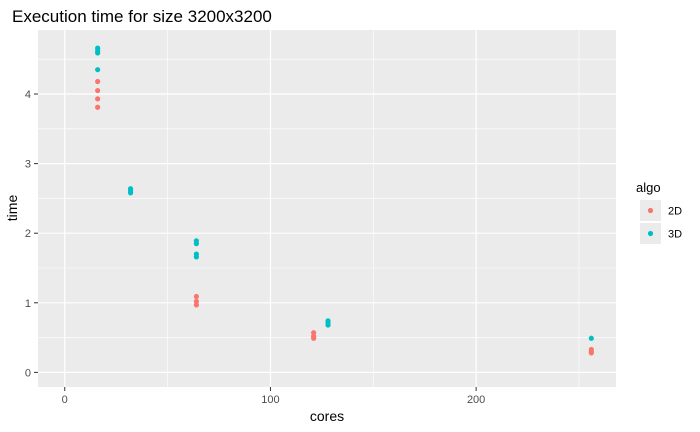 This screenshot has width=700, height=432. I want to click on y-tick-label: 1, so click(28, 304).